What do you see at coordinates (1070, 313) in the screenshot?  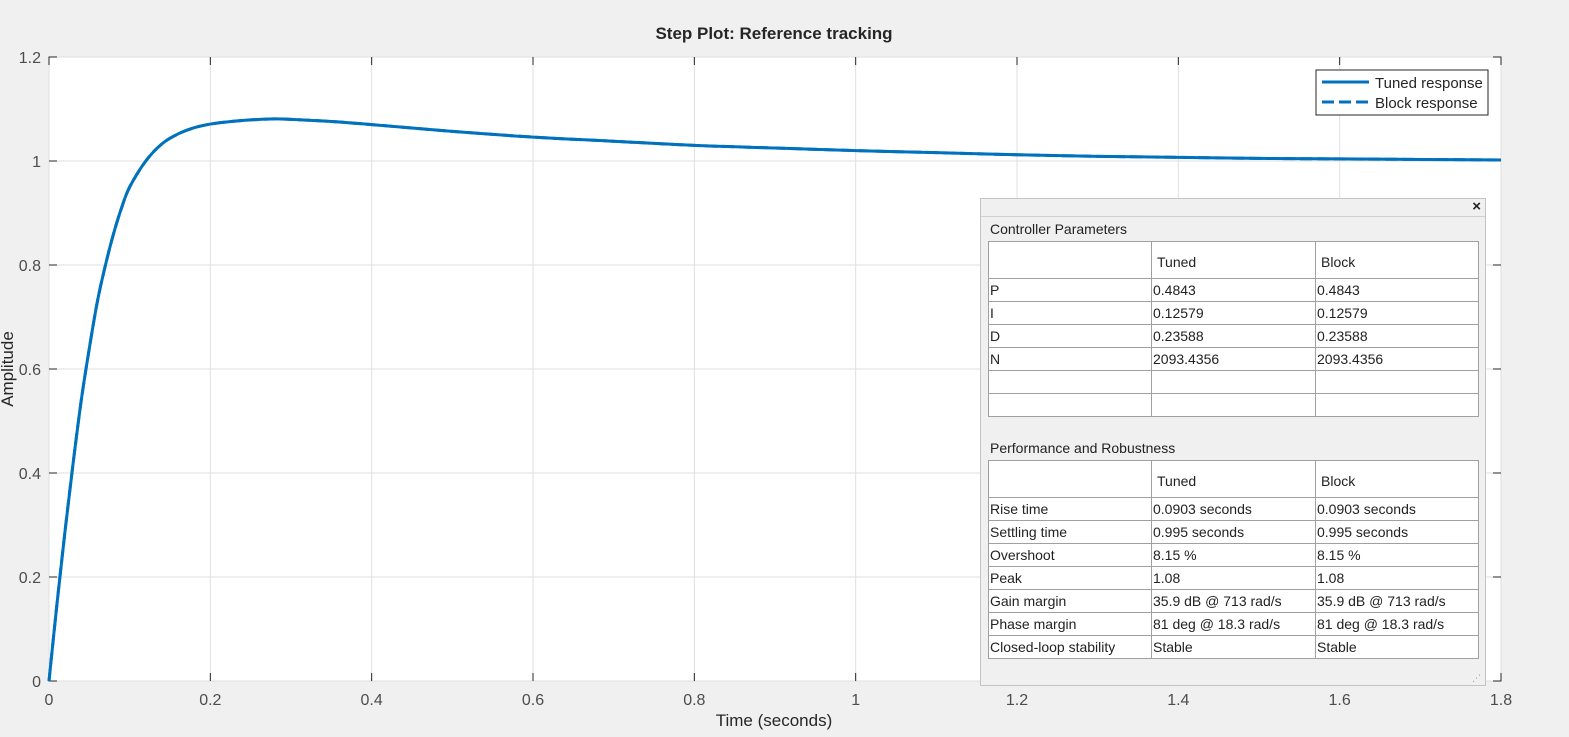 I see `param-name: I` at bounding box center [1070, 313].